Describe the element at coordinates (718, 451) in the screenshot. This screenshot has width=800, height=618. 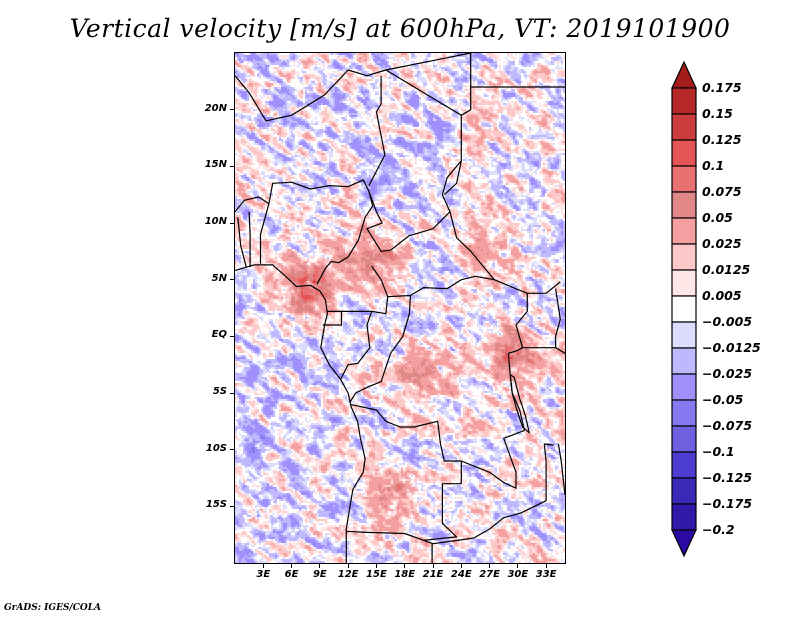
I see `colorbar-label: −0.1` at that location.